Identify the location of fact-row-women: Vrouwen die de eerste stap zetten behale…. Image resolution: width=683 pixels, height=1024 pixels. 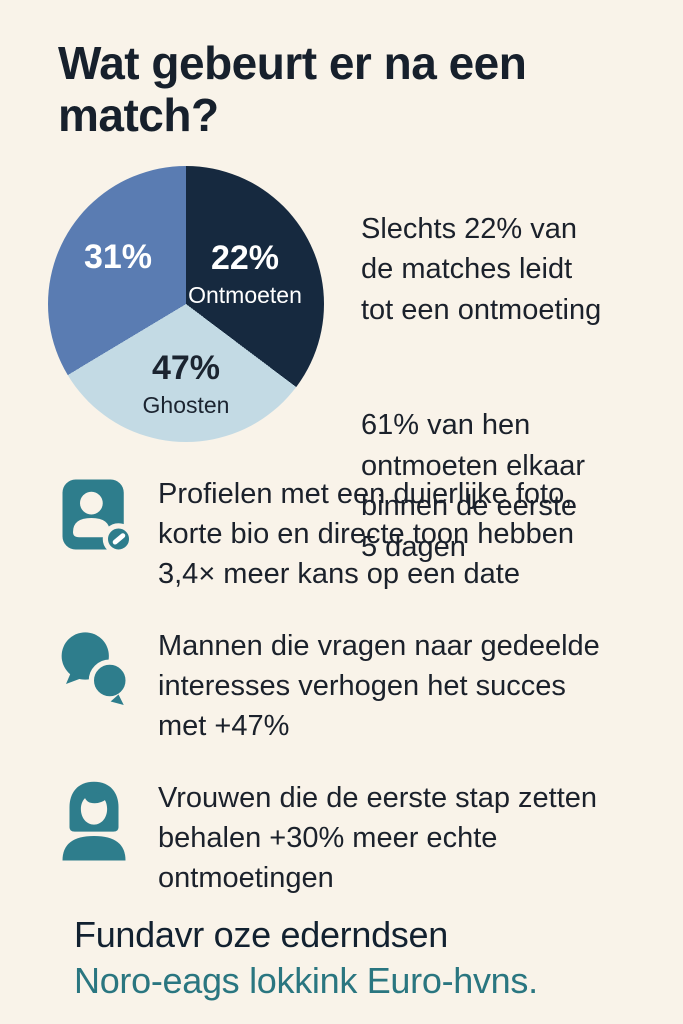
(352, 837).